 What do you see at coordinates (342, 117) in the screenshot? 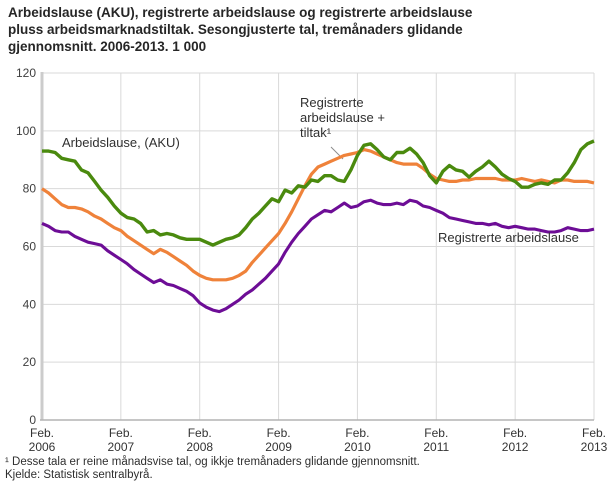
I see `series-label-reg-tiltak: Registrerte arbeidslause + tiltak¹` at bounding box center [342, 117].